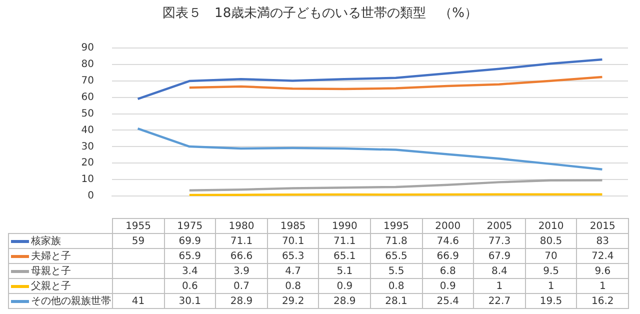  I want to click on data-label: 67.9, so click(500, 256).